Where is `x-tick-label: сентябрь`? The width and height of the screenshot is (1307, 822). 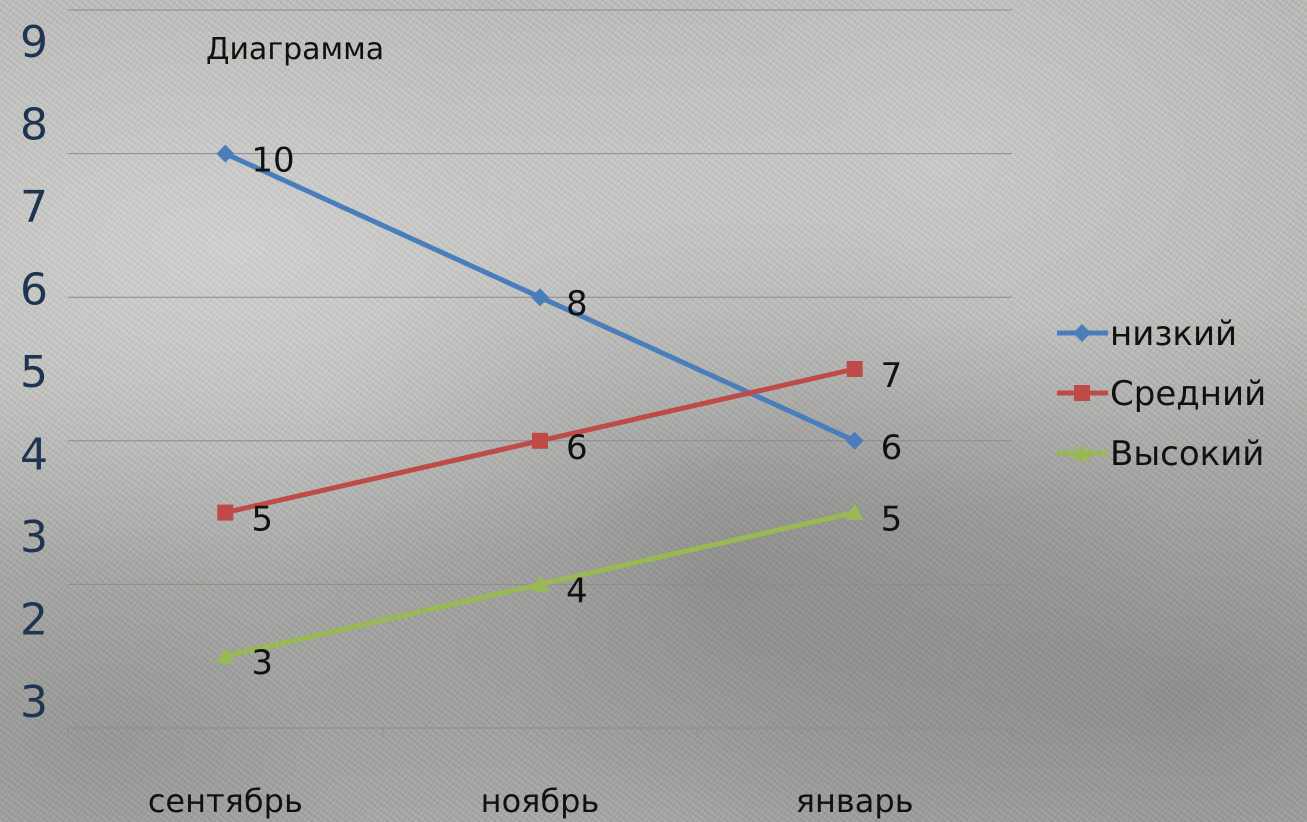 x-tick-label: сентябрь is located at coordinates (225, 801).